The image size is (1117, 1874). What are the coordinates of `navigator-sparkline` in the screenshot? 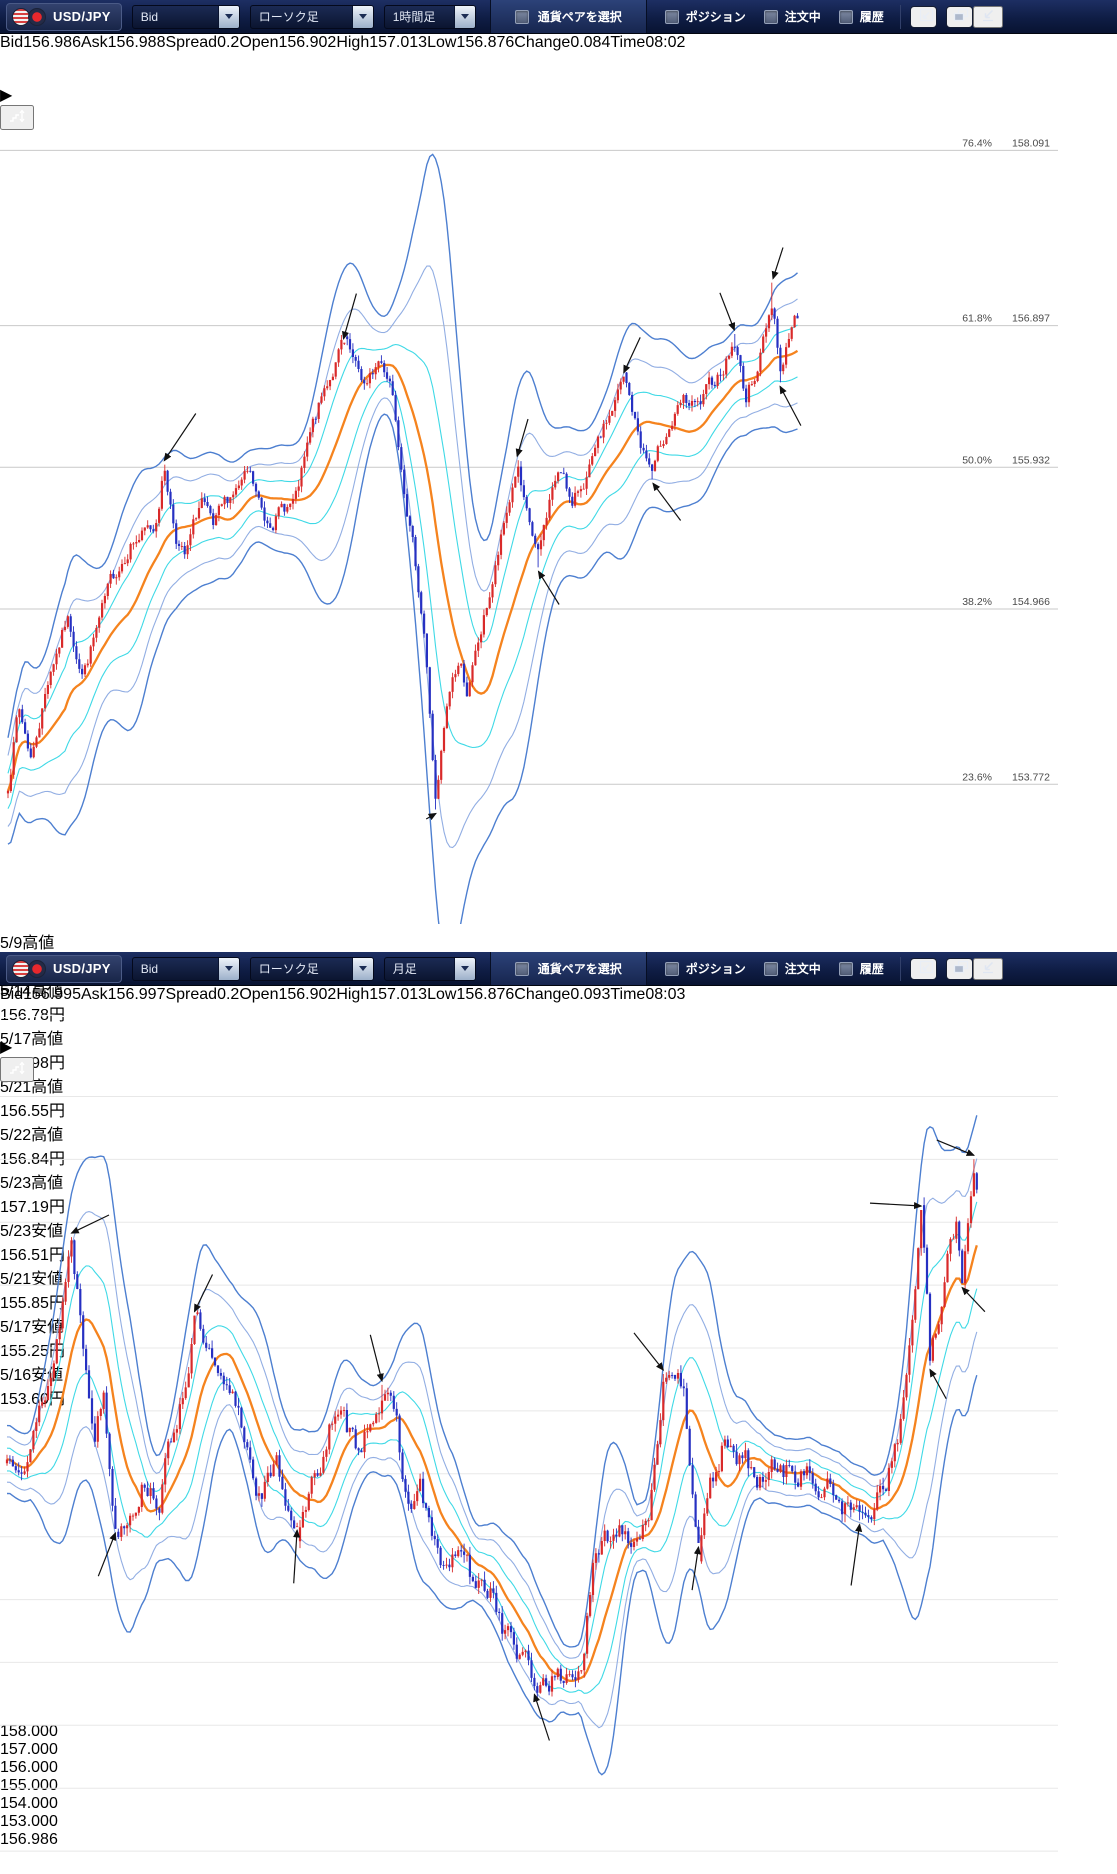 It's located at (523, 1016).